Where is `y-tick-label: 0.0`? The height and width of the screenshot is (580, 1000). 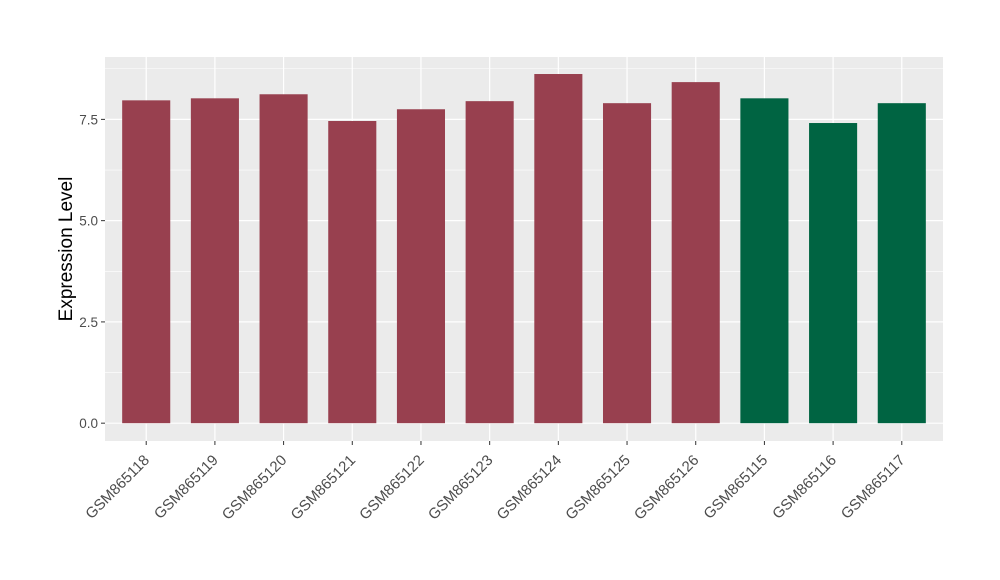
y-tick-label: 0.0 is located at coordinates (88, 423).